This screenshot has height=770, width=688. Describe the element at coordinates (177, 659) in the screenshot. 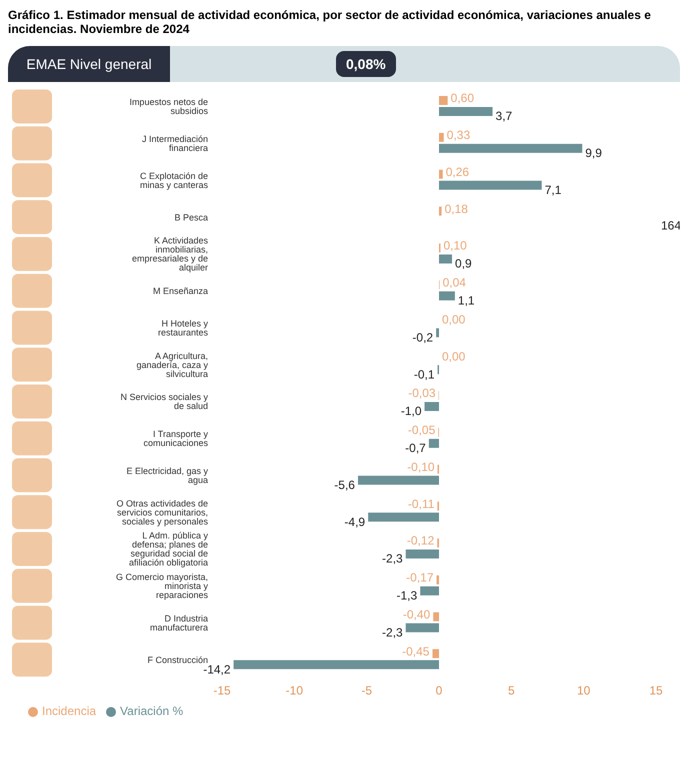

I see `y-tick-label: F Construcción` at that location.